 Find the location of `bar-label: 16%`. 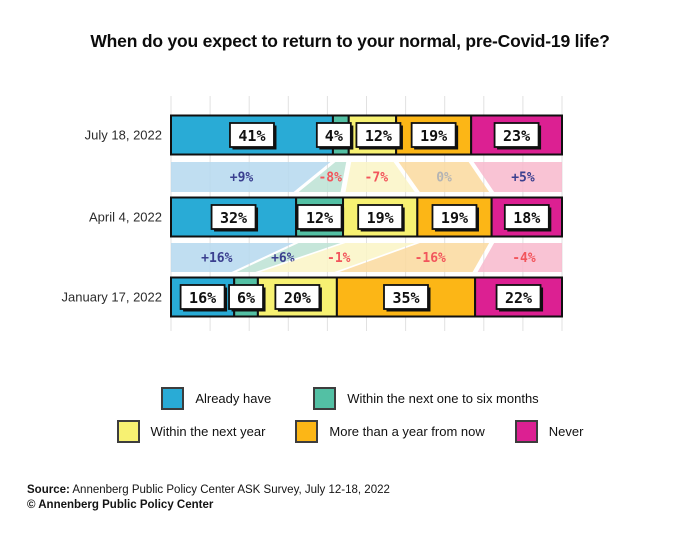

bar-label: 16% is located at coordinates (202, 298).